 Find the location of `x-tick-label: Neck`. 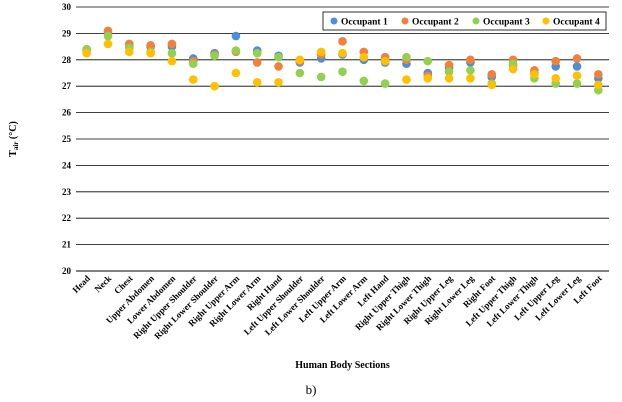

x-tick-label: Neck is located at coordinates (103, 283).